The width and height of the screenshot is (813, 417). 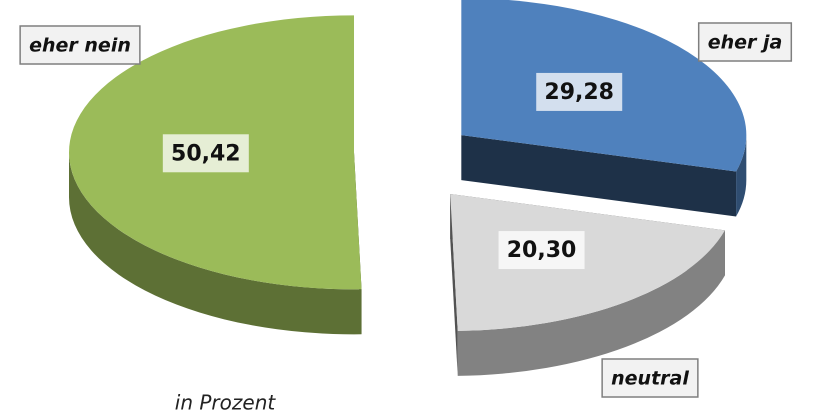 I want to click on value-label: 29,28, so click(x=579, y=92).